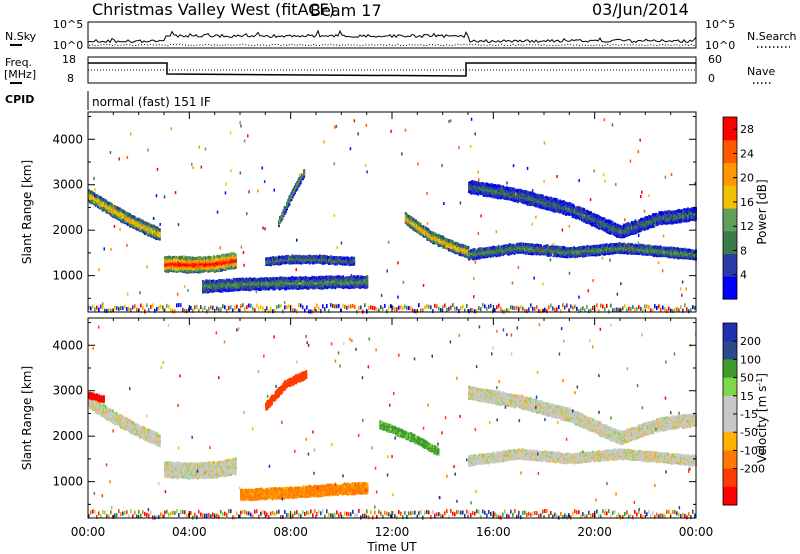  Describe the element at coordinates (640, 9) in the screenshot. I see `date-label: 03/Jun/2014` at that location.